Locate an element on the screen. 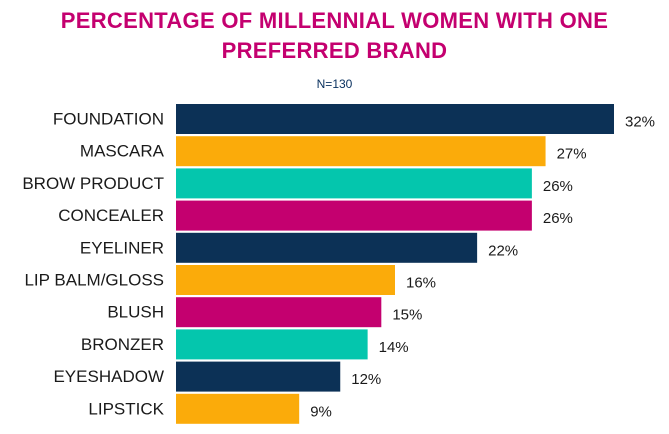  value-label-eyeliner: 22% is located at coordinates (503, 250).